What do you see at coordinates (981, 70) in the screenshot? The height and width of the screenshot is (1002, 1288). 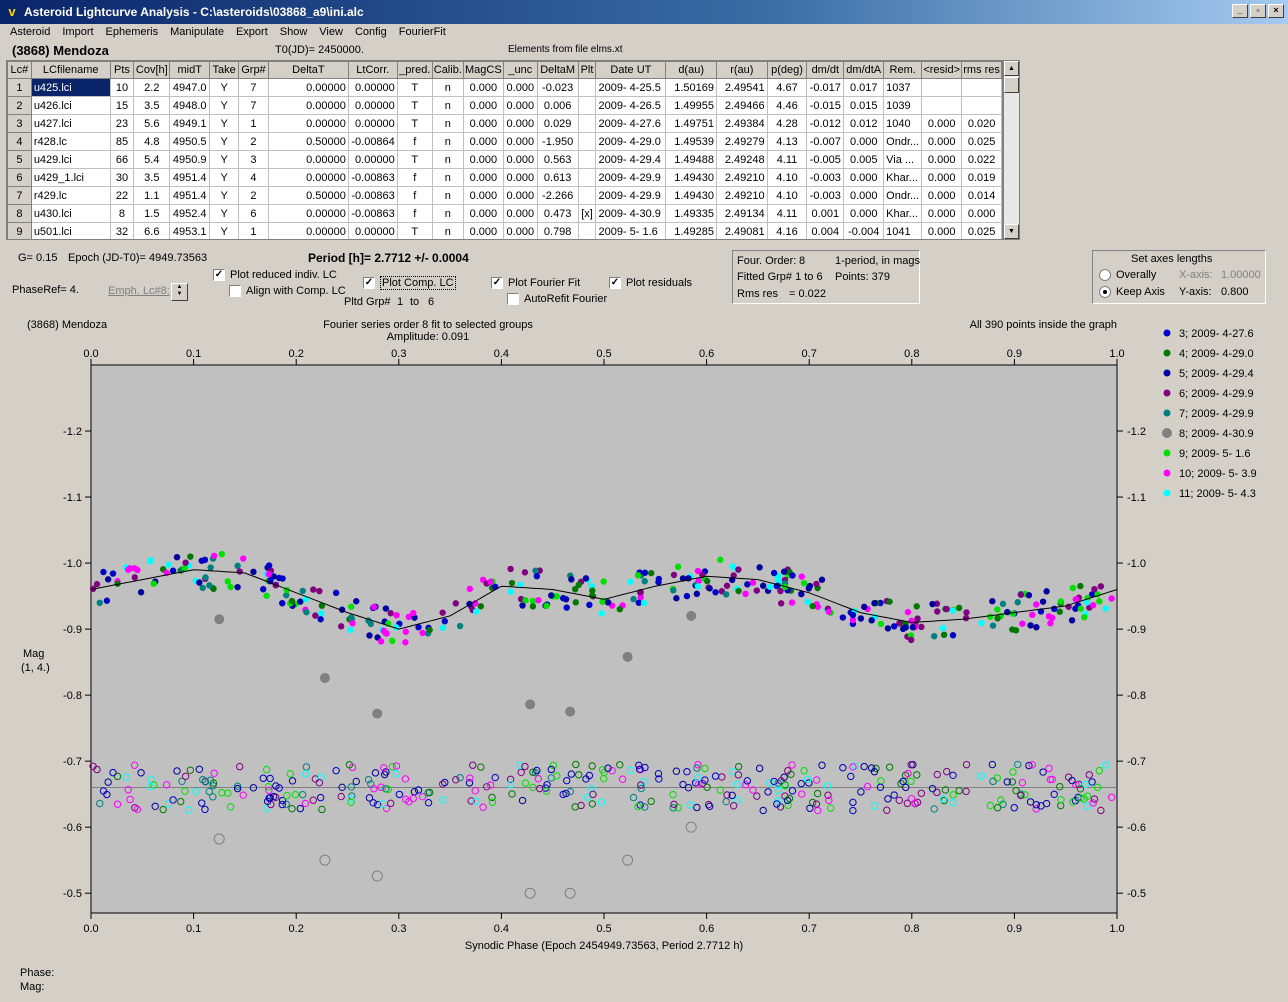 I see `column-header: rms res` at bounding box center [981, 70].